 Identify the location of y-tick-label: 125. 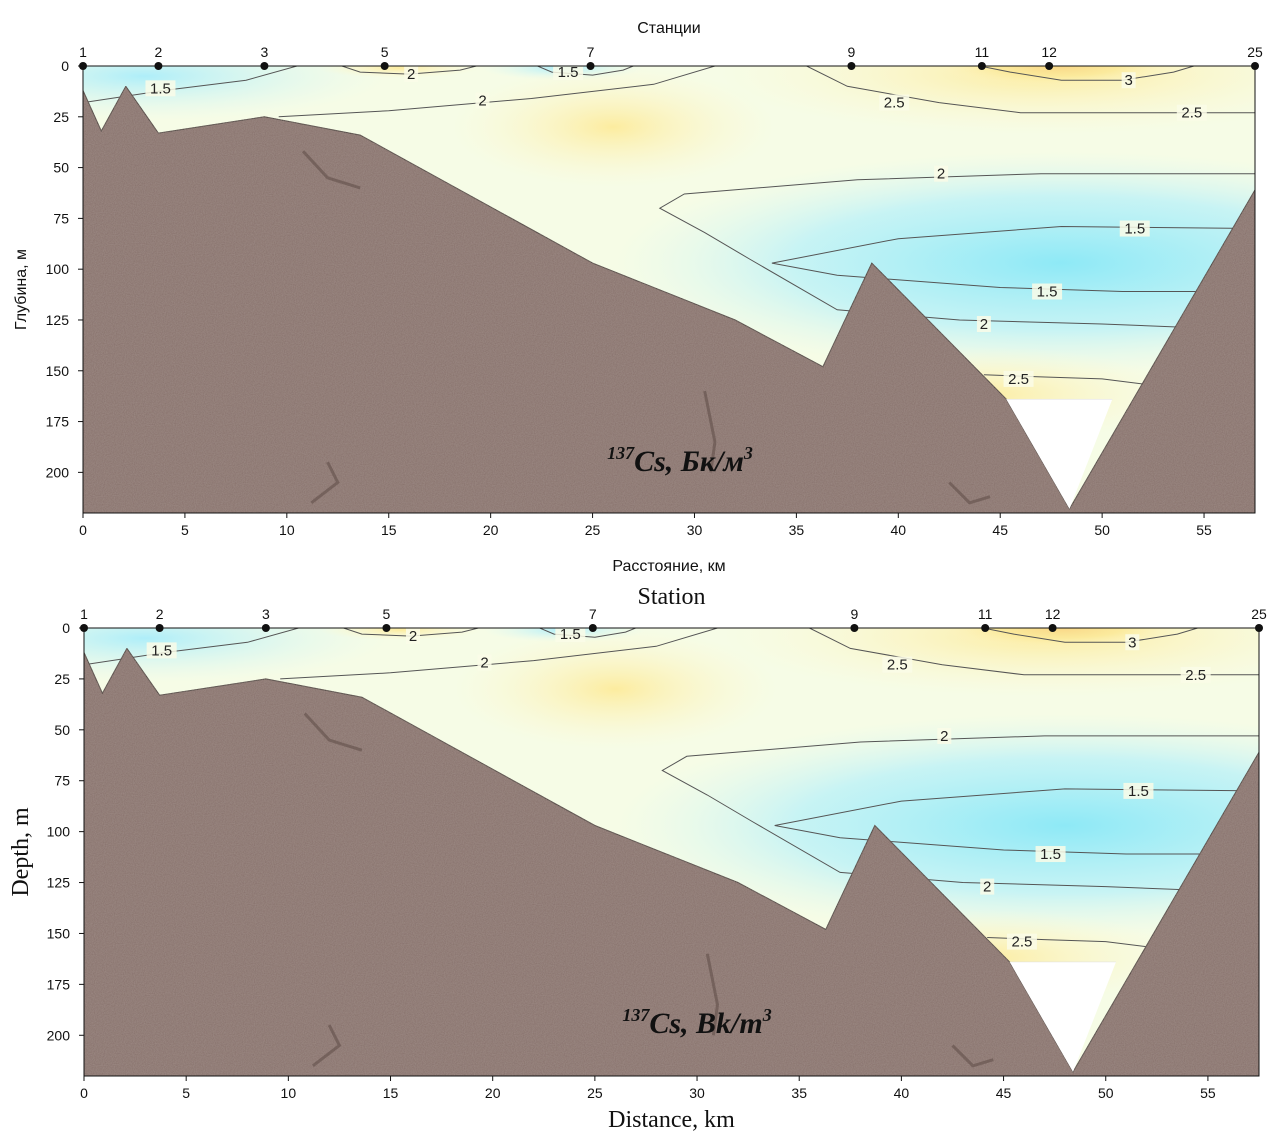
(59, 883).